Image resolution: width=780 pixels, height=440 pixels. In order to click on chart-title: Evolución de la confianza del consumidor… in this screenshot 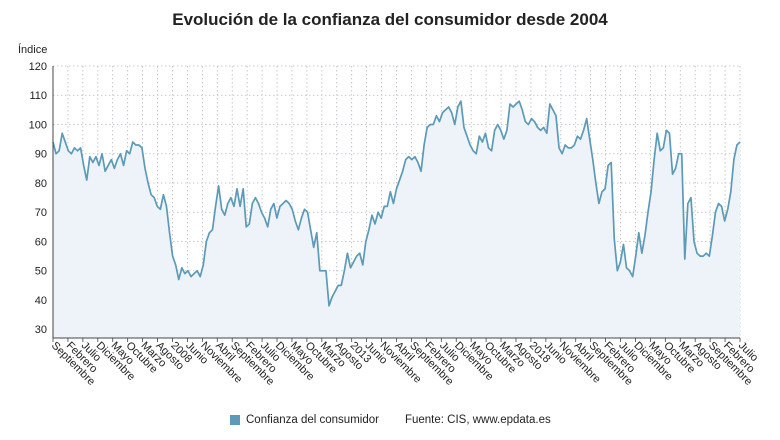, I will do `click(390, 19)`.